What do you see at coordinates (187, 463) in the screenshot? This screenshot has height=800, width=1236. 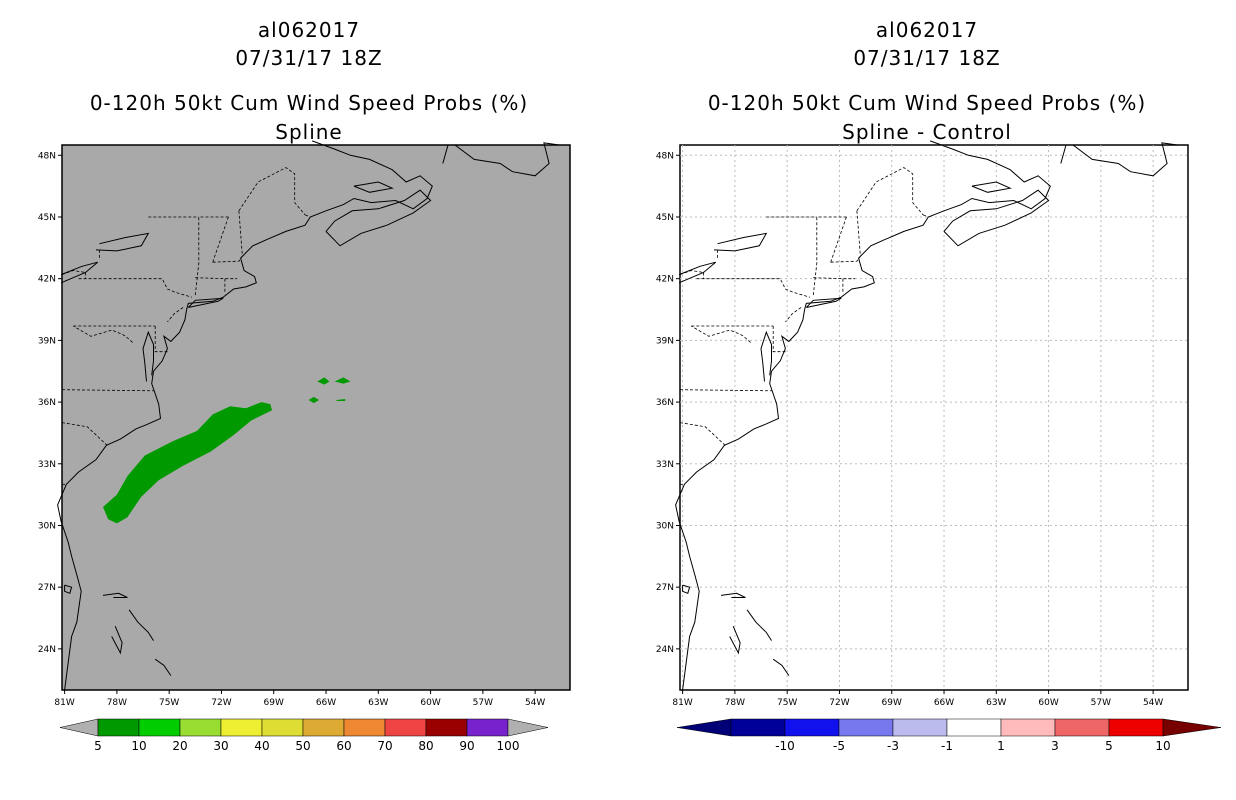 I see `probability-field` at bounding box center [187, 463].